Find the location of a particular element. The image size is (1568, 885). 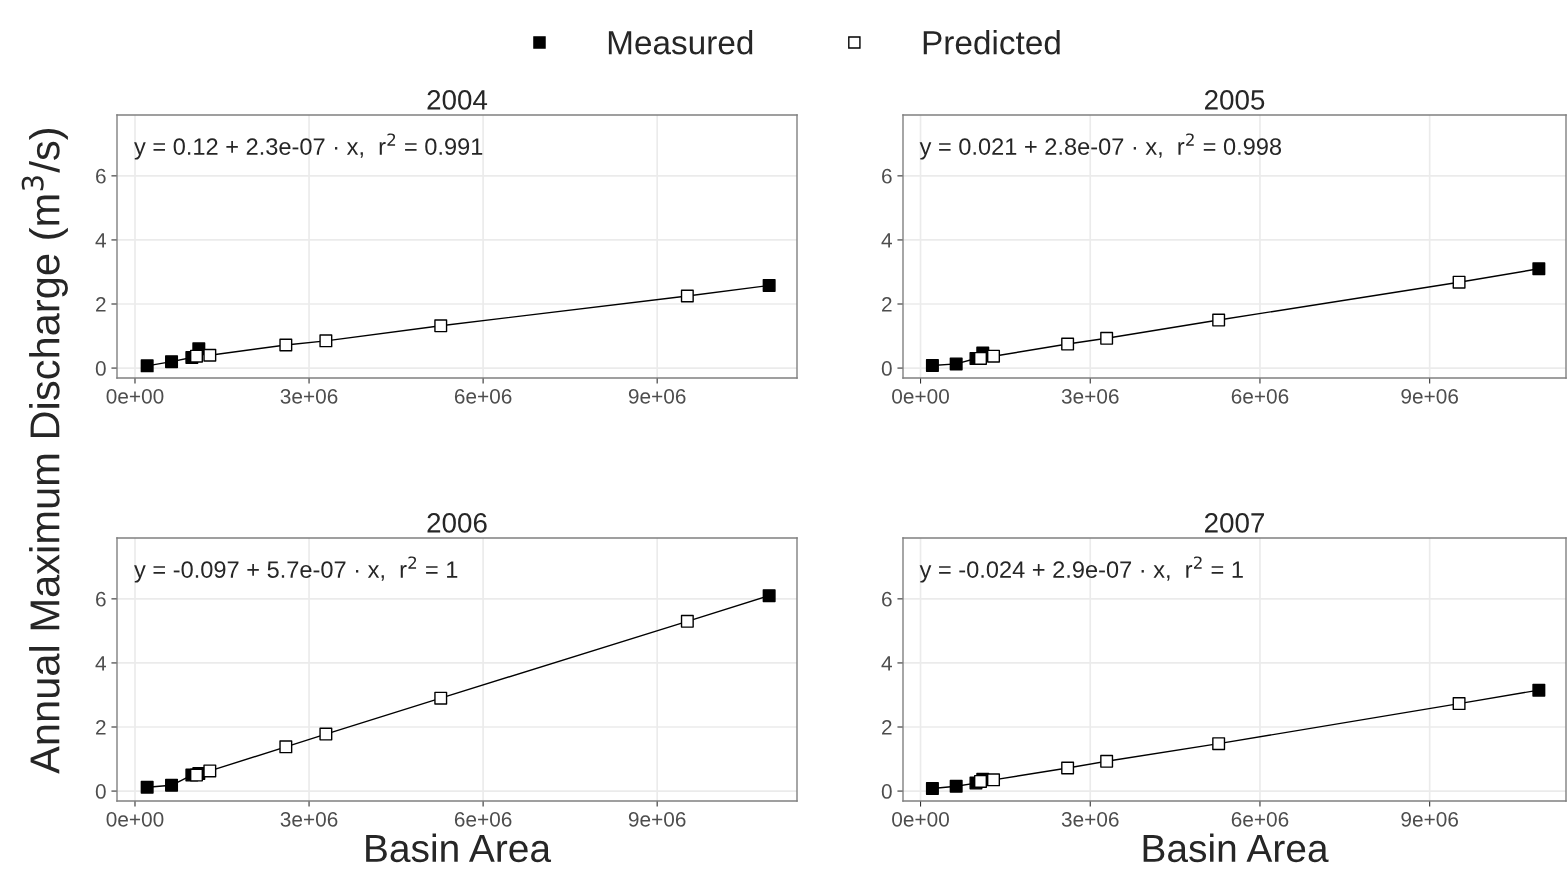

legend-label: Measured is located at coordinates (680, 42).